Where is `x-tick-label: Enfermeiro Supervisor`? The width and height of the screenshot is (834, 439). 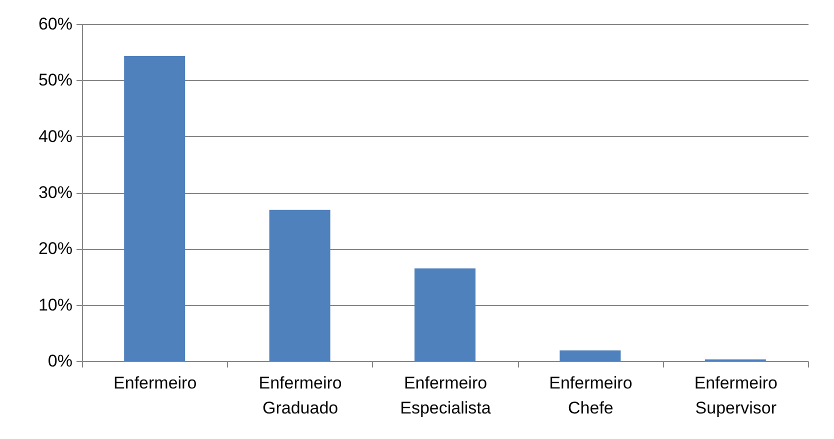 x-tick-label: Enfermeiro Supervisor is located at coordinates (736, 396).